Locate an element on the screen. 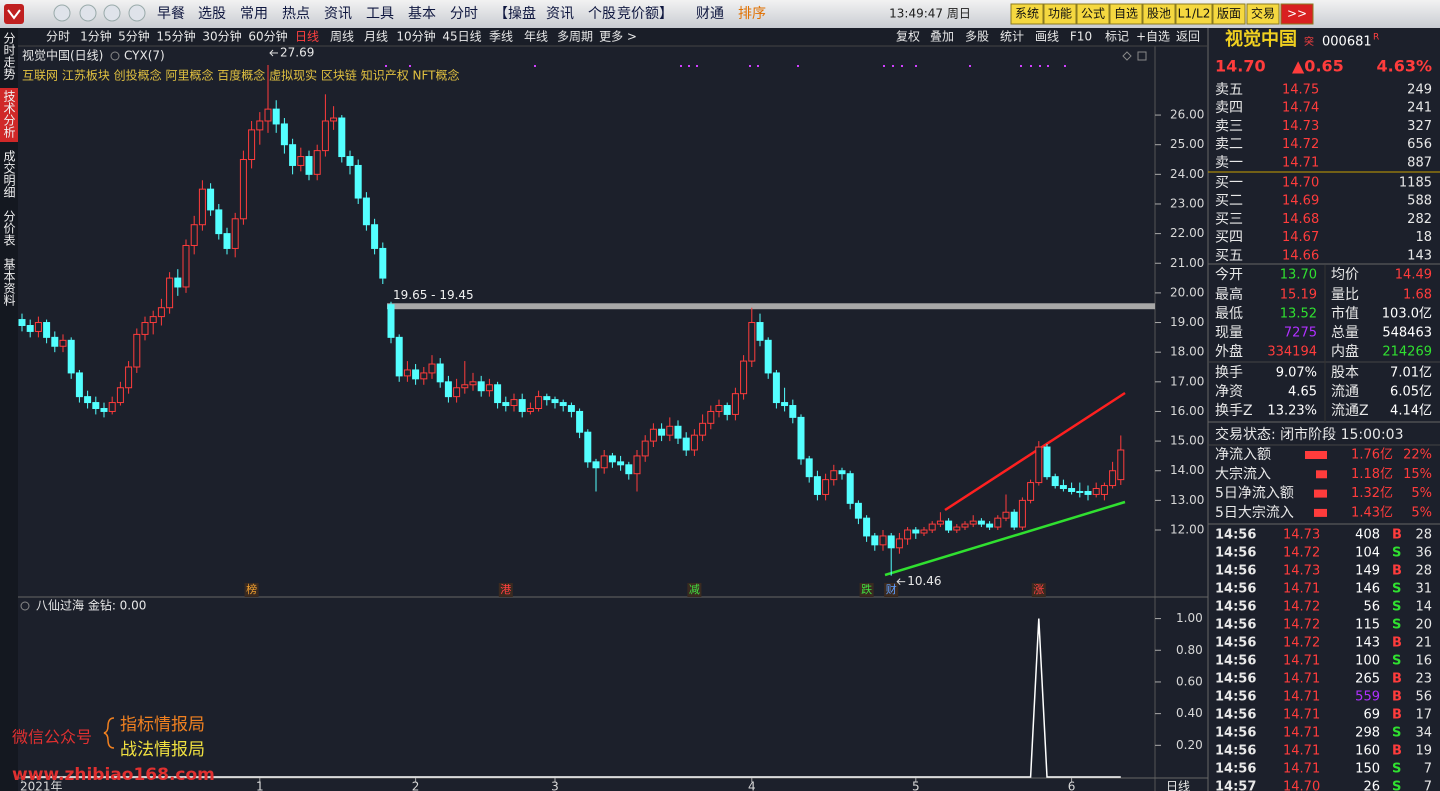 This screenshot has width=1440, height=791. sidebar-tab: 成交明细 is located at coordinates (9, 174).